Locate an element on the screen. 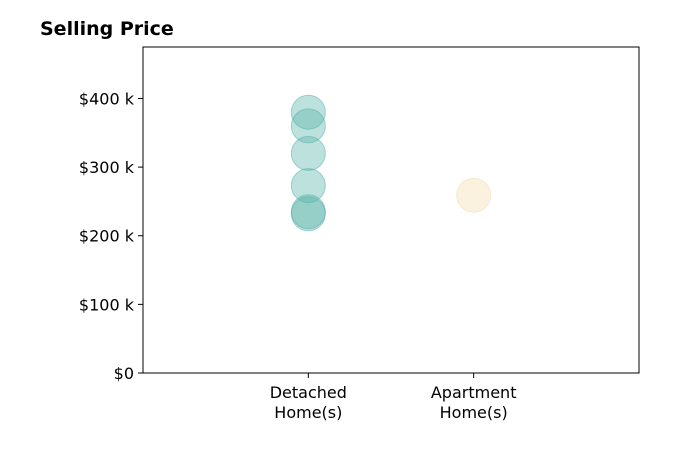 This screenshot has width=679, height=462. y-axis: $0 $100 k $200 k $300 k $400 k is located at coordinates (111, 236).